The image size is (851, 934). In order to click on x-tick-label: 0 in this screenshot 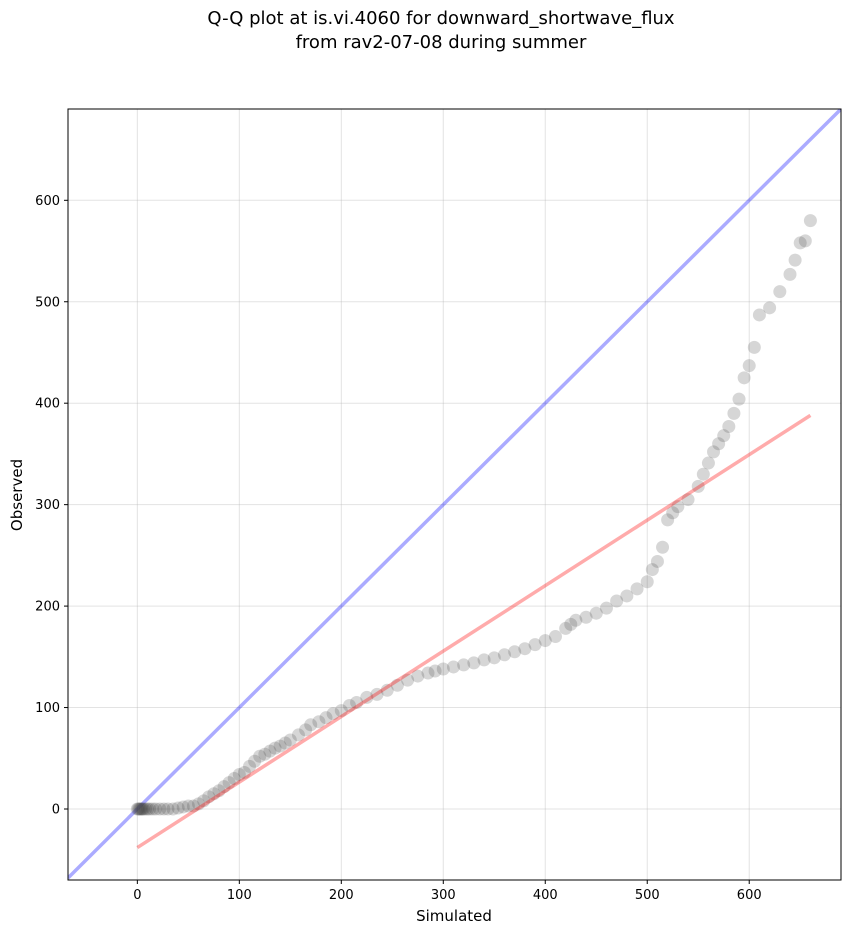, I will do `click(137, 895)`.